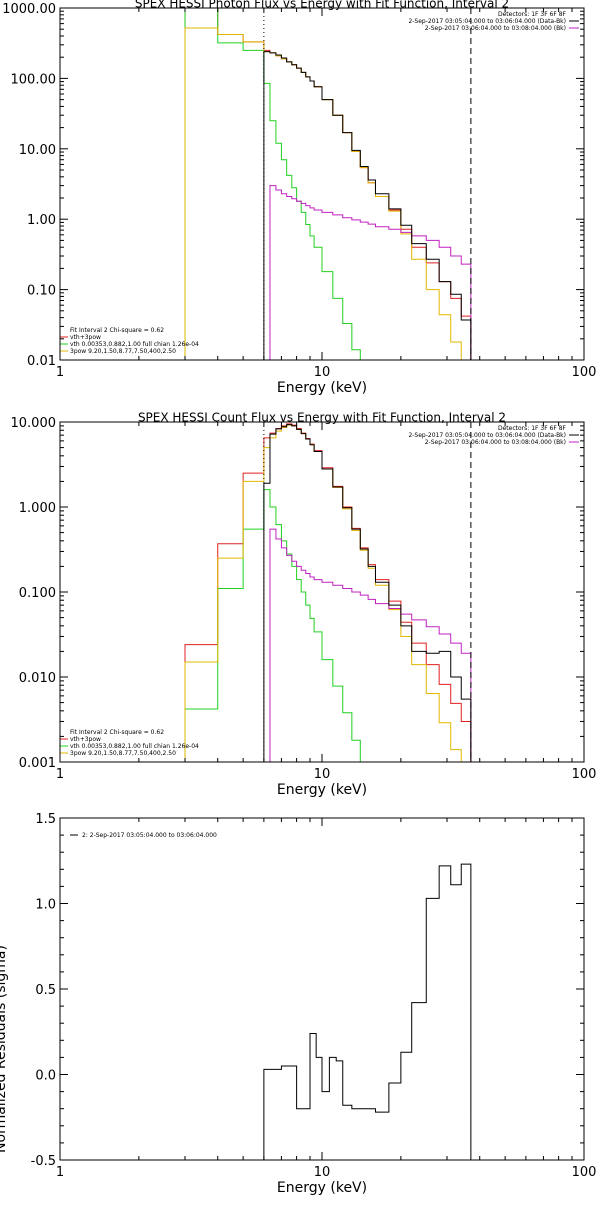 Image resolution: width=600 pixels, height=1205 pixels. I want to click on residuals-ytick-label: 1.5, so click(45, 819).